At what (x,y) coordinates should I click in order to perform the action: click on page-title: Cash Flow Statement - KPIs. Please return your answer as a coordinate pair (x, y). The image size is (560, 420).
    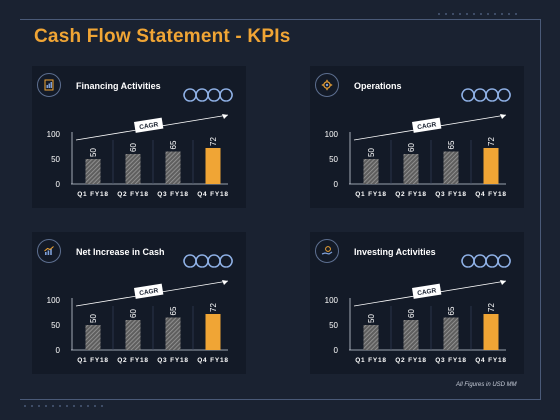
    Looking at the image, I should click on (162, 36).